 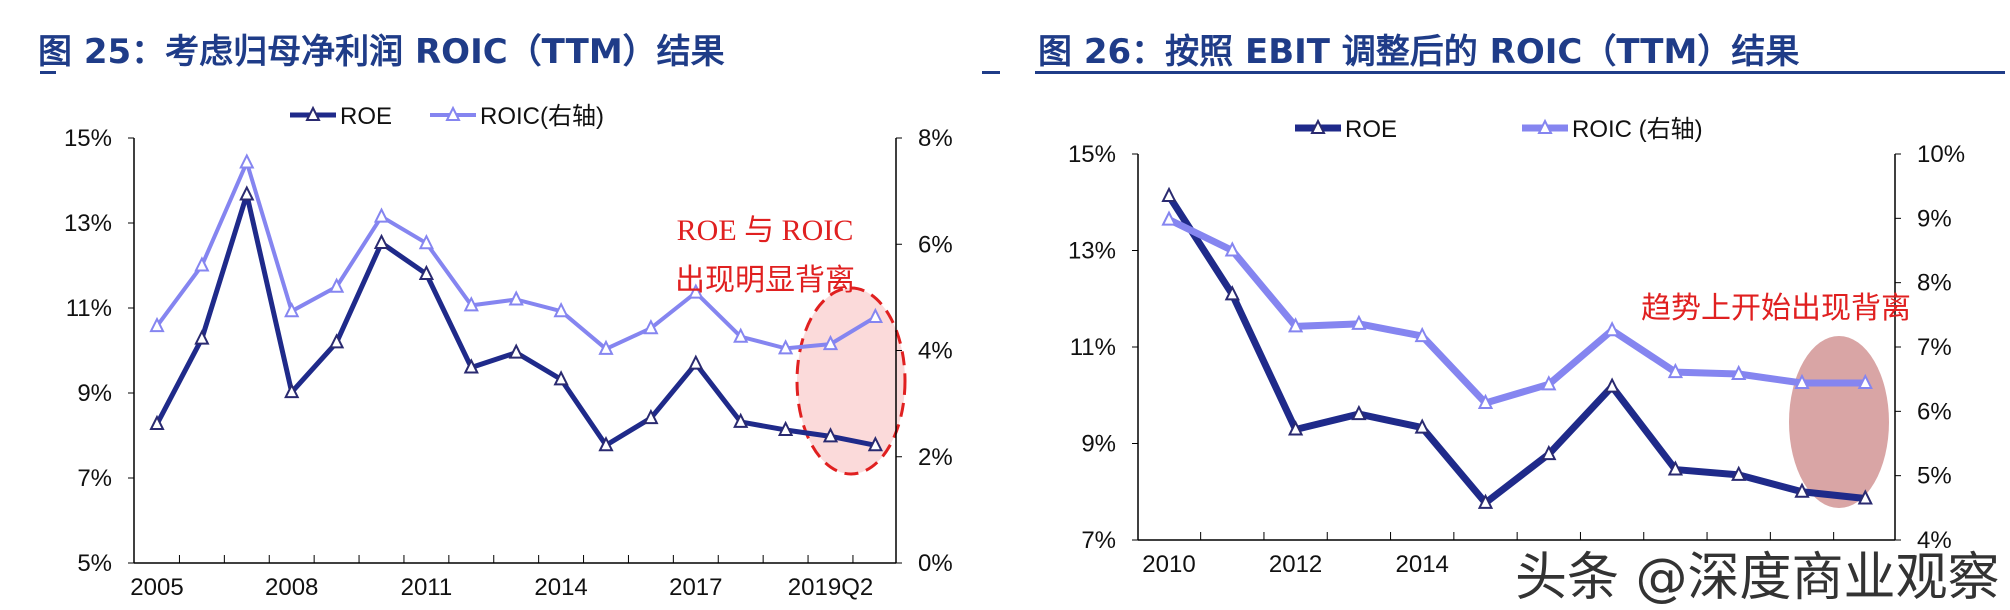 What do you see at coordinates (765, 230) in the screenshot?
I see `annotation-text: ROE 与 ROIC` at bounding box center [765, 230].